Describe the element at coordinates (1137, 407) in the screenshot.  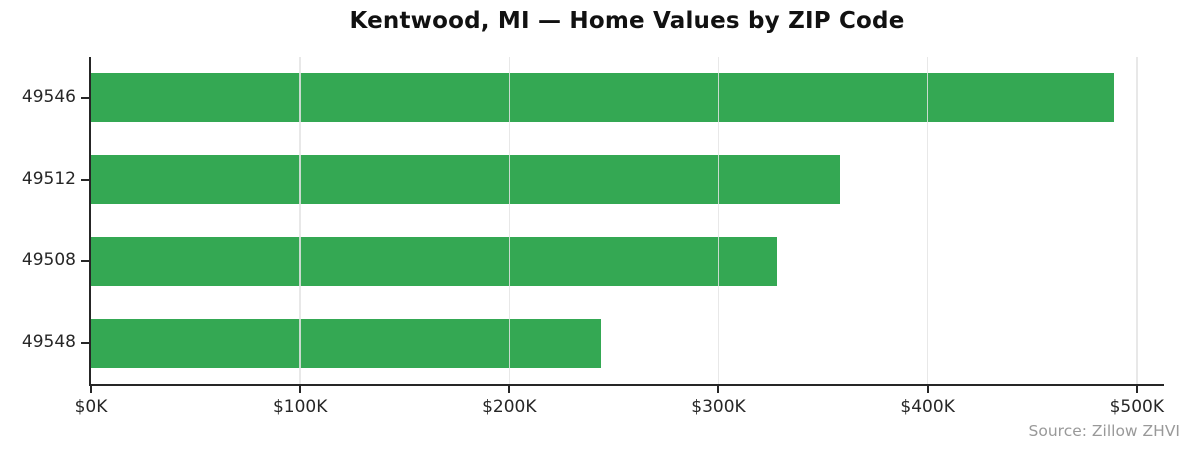
I see `x-tick-label-500: $500K` at that location.